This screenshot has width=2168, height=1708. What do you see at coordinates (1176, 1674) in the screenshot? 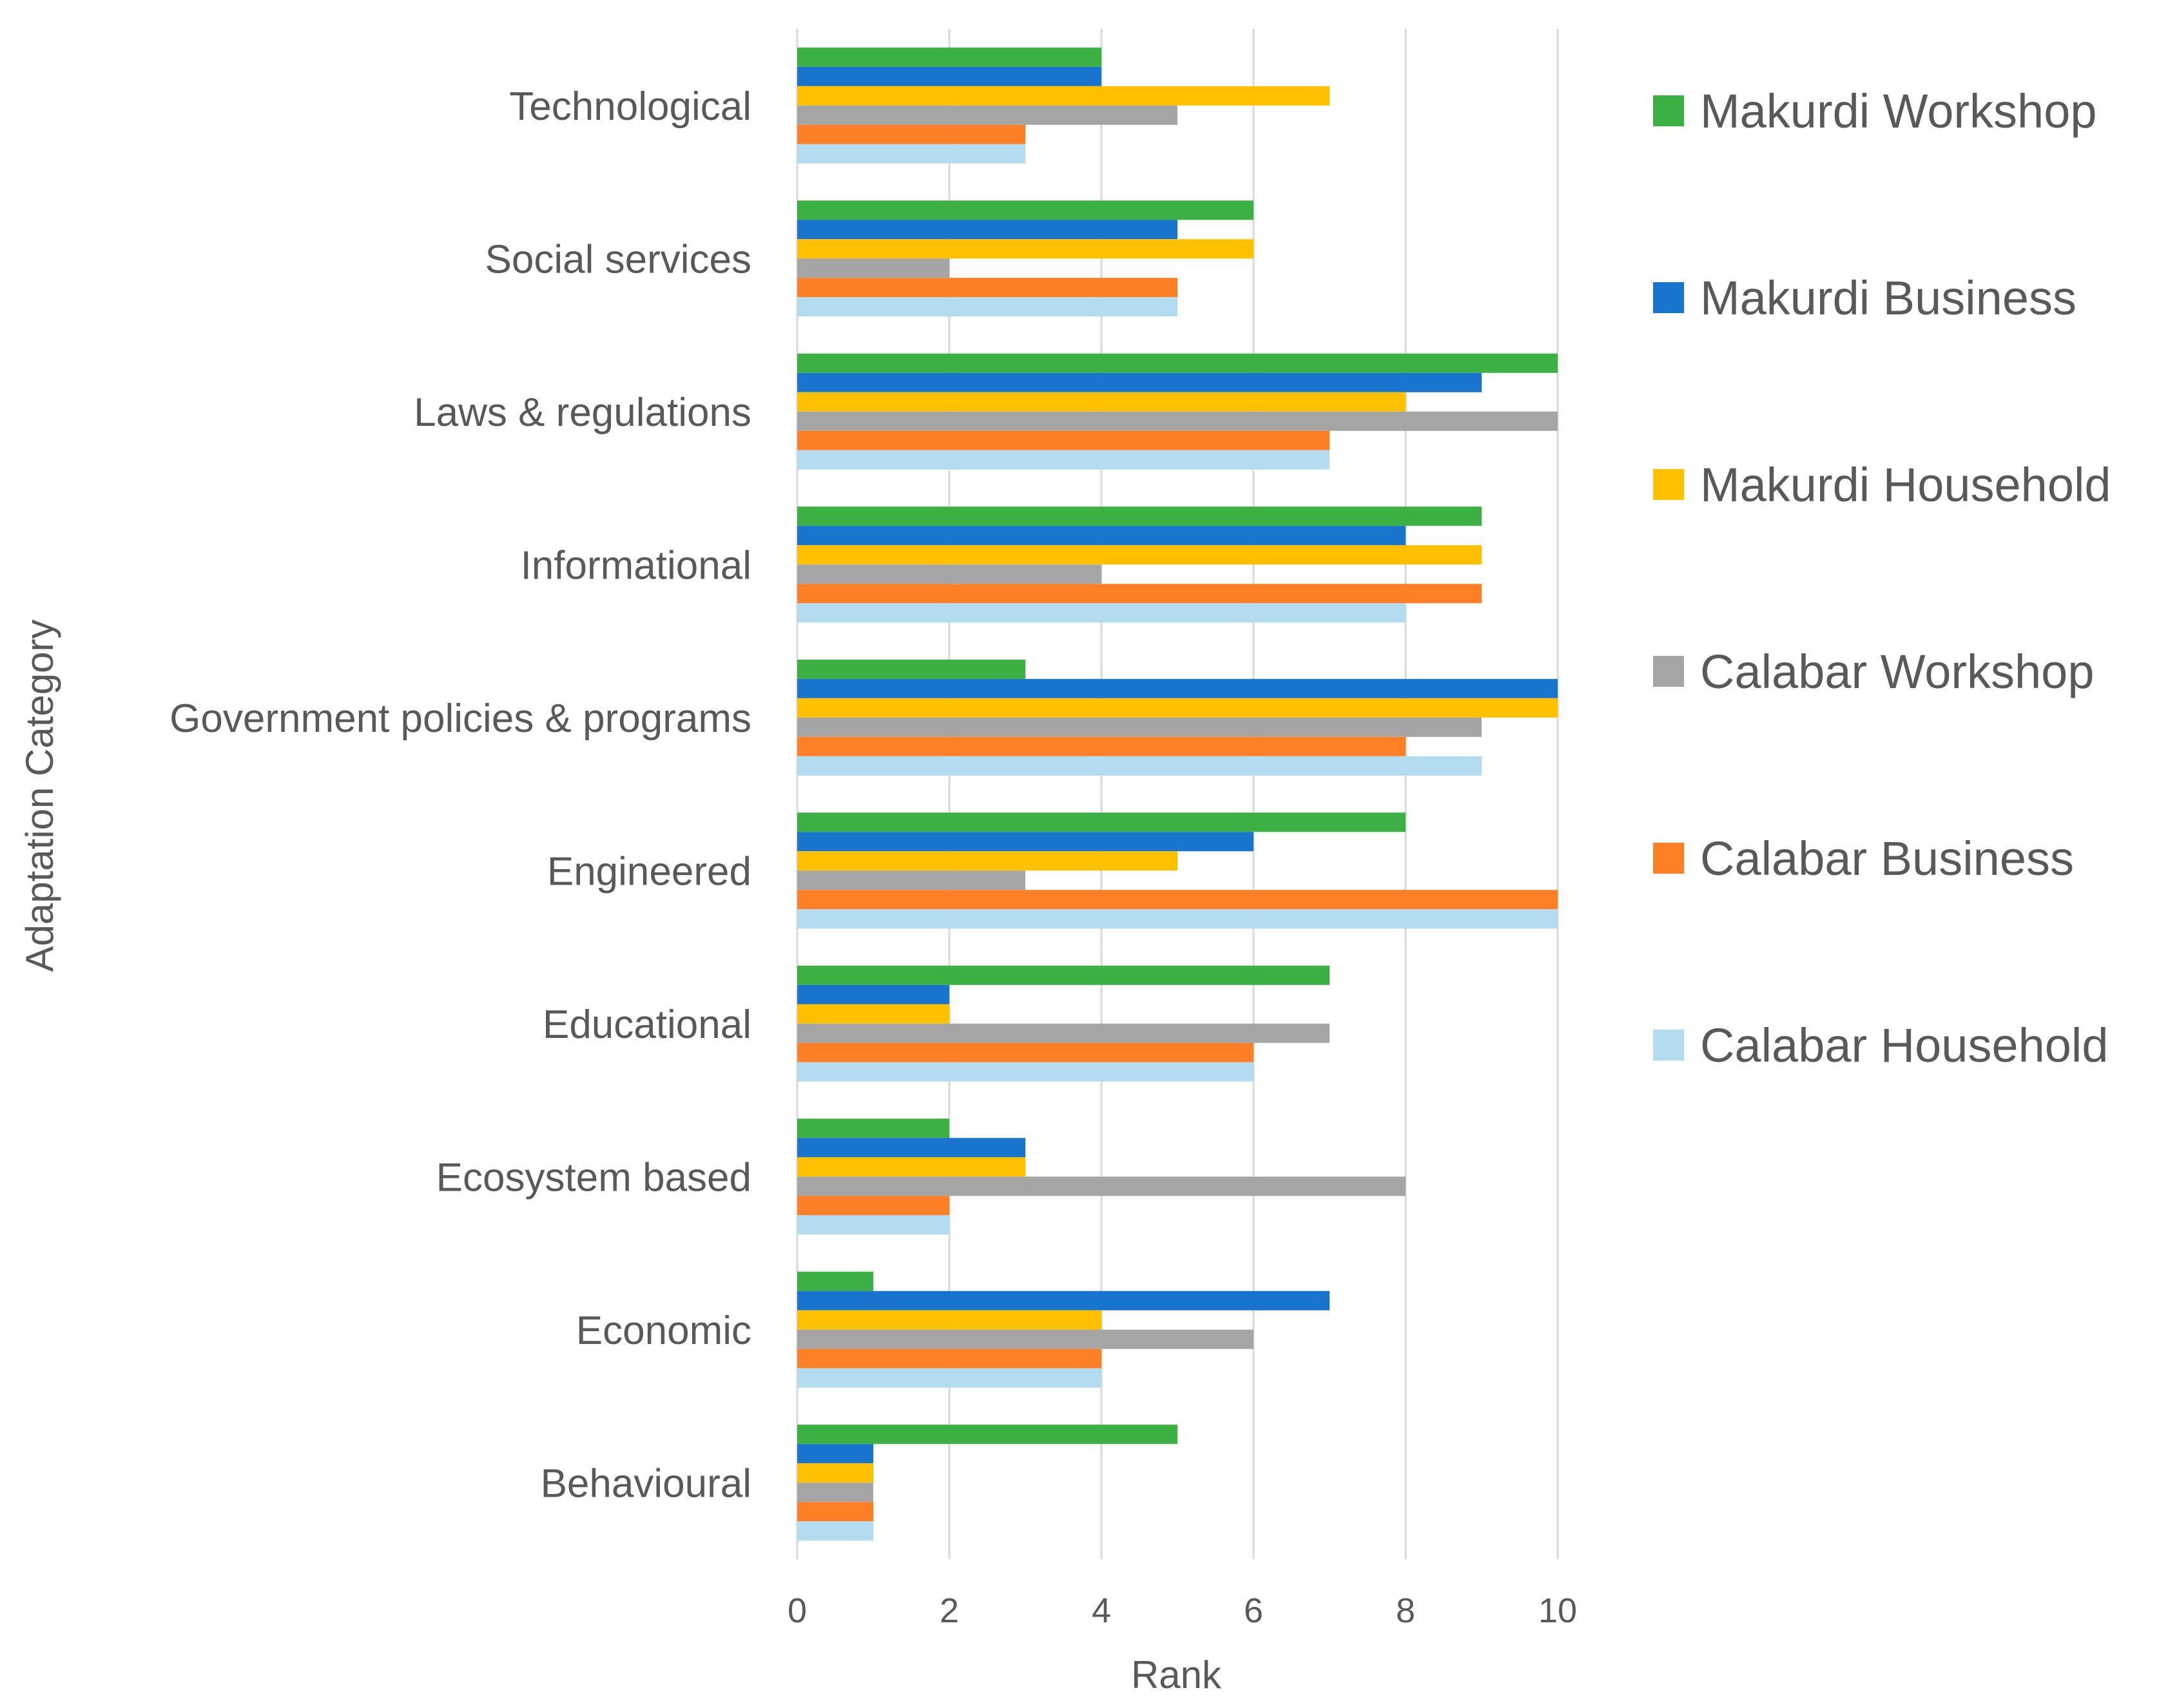
I see `x-axis-title: Rank` at bounding box center [1176, 1674].